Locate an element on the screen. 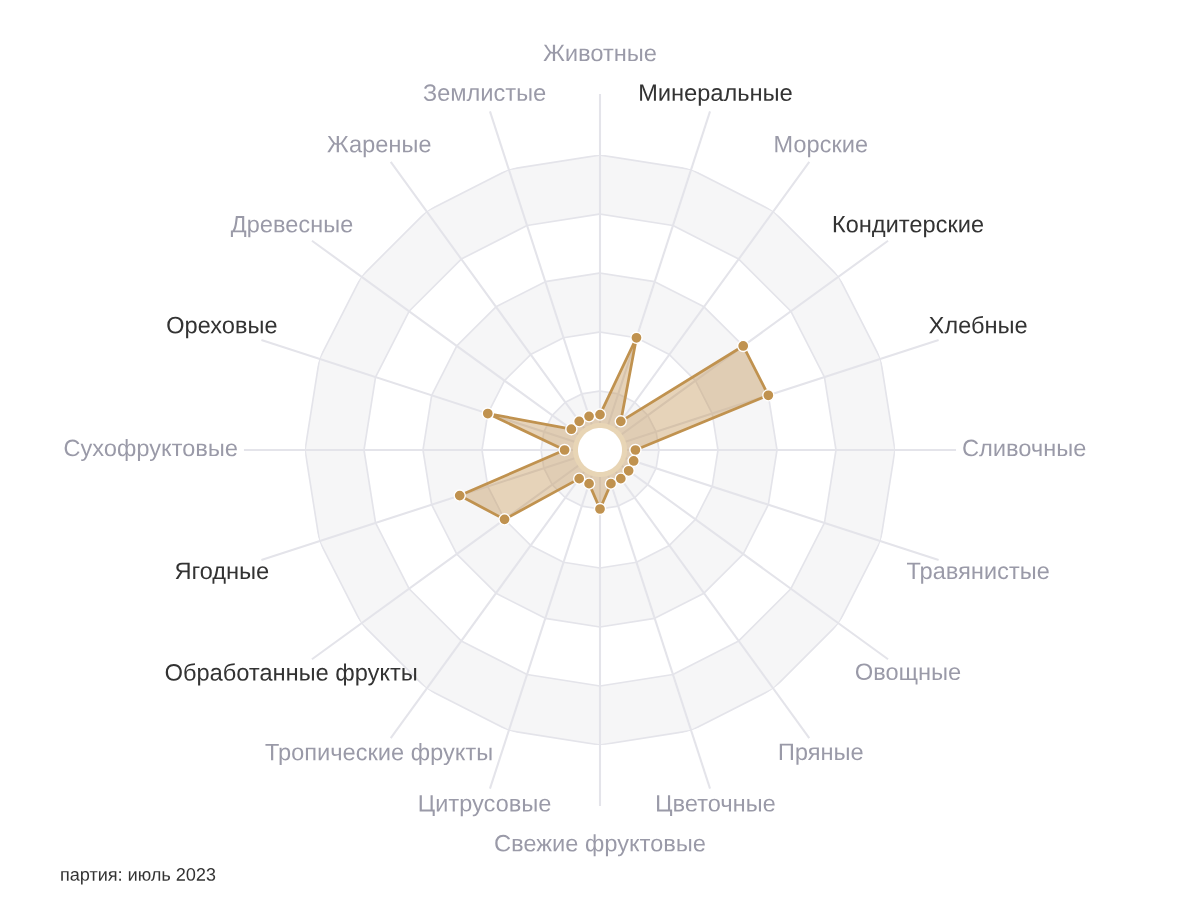 The height and width of the screenshot is (900, 1200). spoke-label: Хлебные is located at coordinates (978, 324).